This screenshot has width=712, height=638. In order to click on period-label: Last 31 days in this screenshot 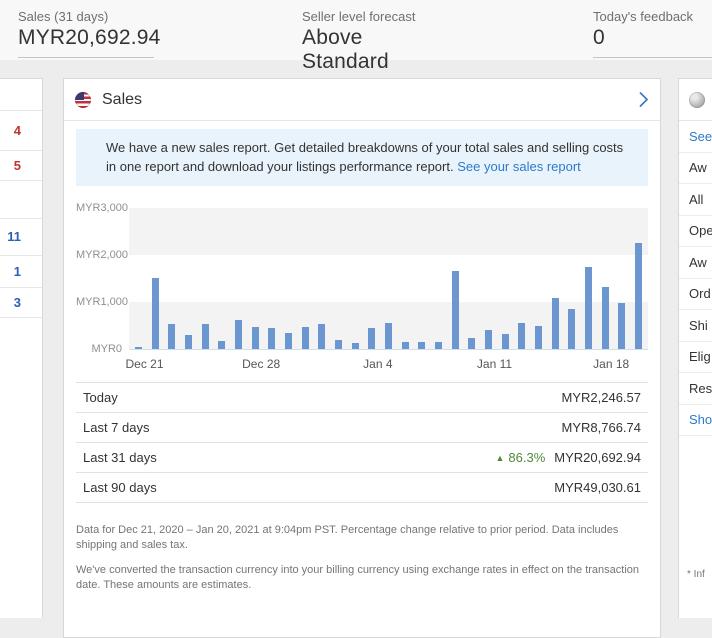, I will do `click(120, 457)`.